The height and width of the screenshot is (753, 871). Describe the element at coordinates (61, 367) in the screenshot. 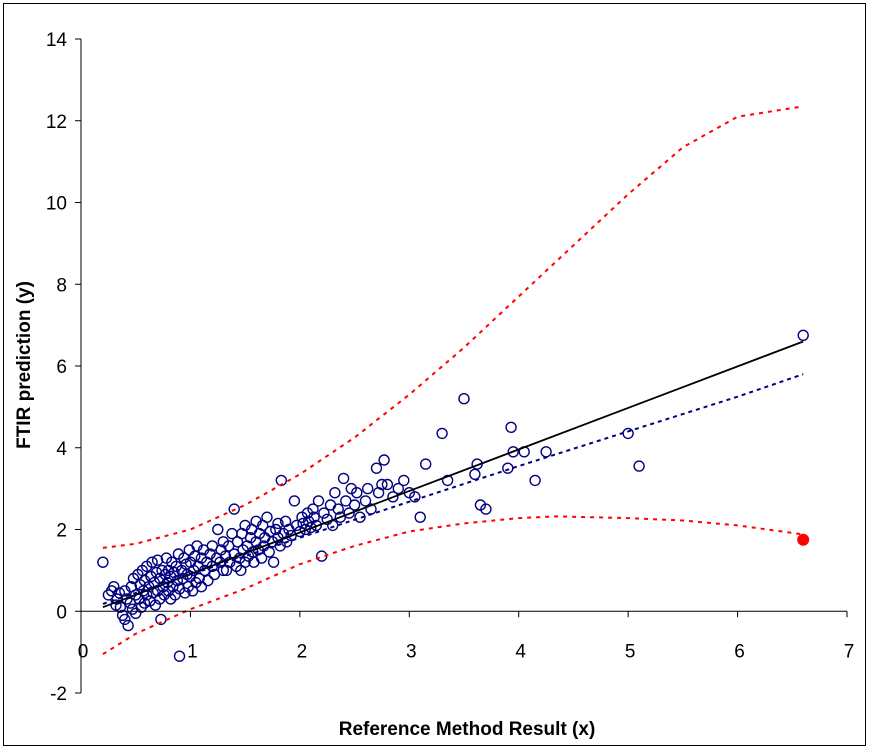

I see `y-tick-label: 6` at that location.